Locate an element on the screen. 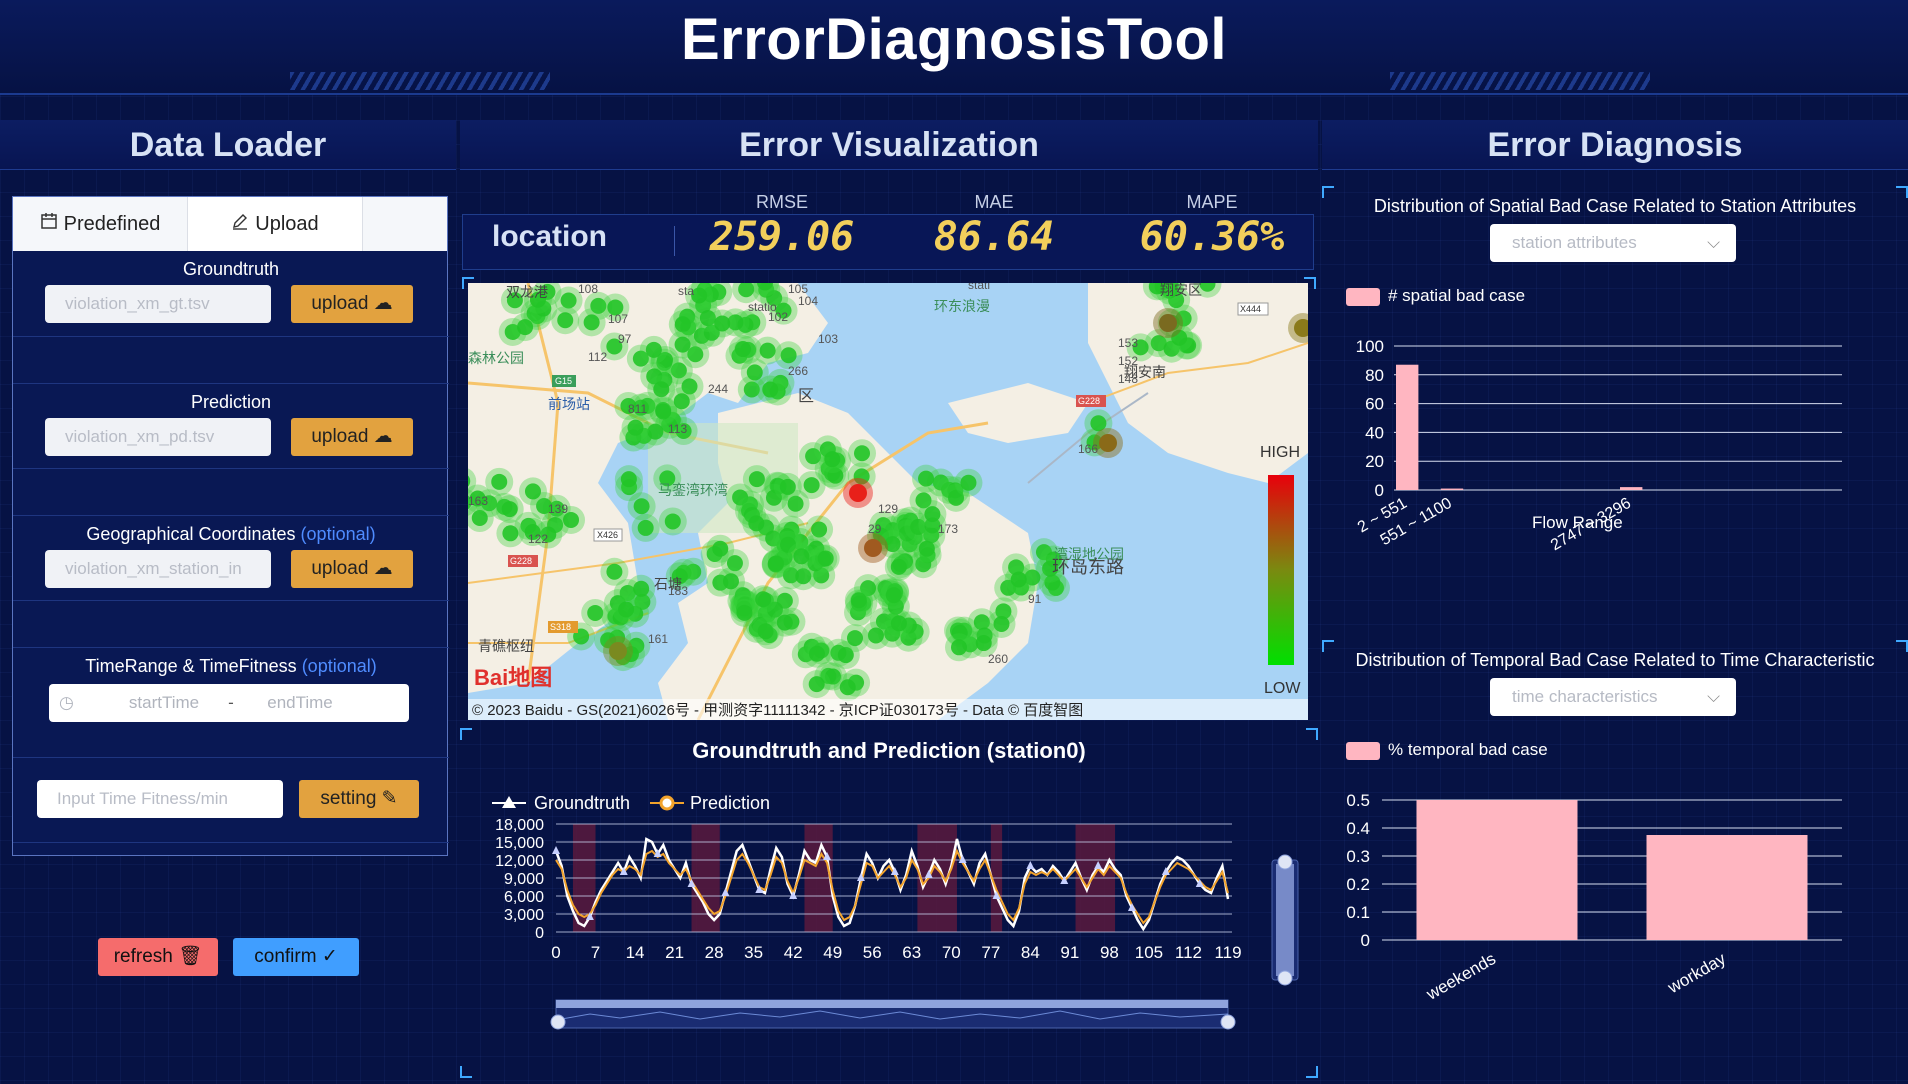 This screenshot has height=1084, width=1908. start-time-input: startTime is located at coordinates (164, 702).